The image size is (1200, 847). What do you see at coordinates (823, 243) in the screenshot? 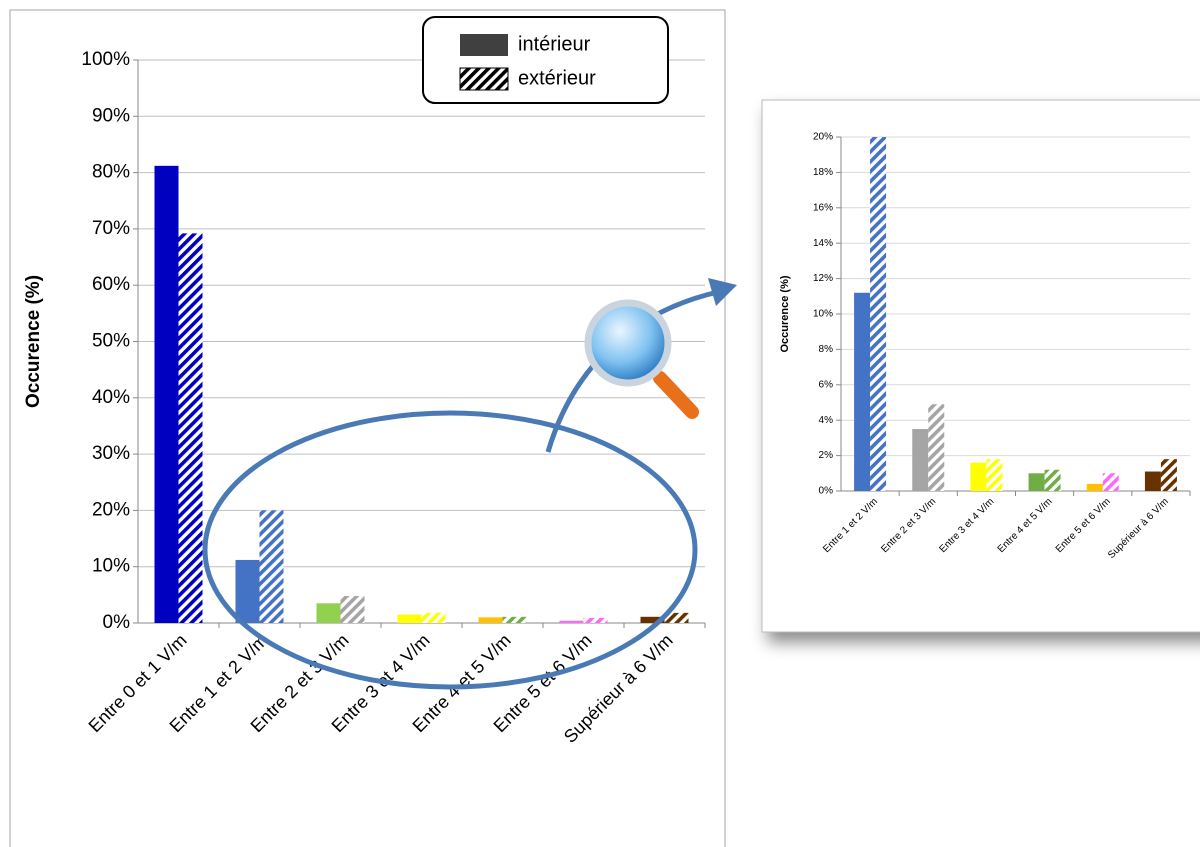
I see `y-tick-label: 14%` at bounding box center [823, 243].